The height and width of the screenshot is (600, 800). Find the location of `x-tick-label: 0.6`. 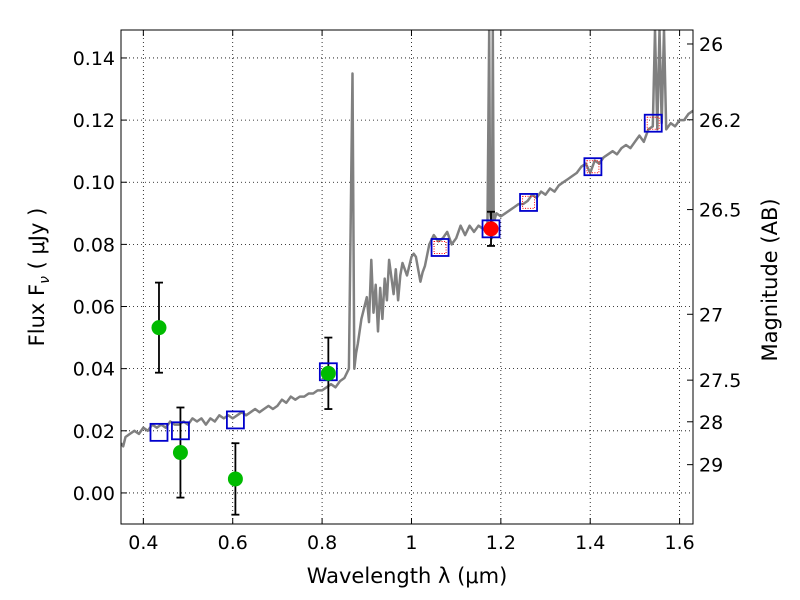

x-tick-label: 0.6 is located at coordinates (233, 543).